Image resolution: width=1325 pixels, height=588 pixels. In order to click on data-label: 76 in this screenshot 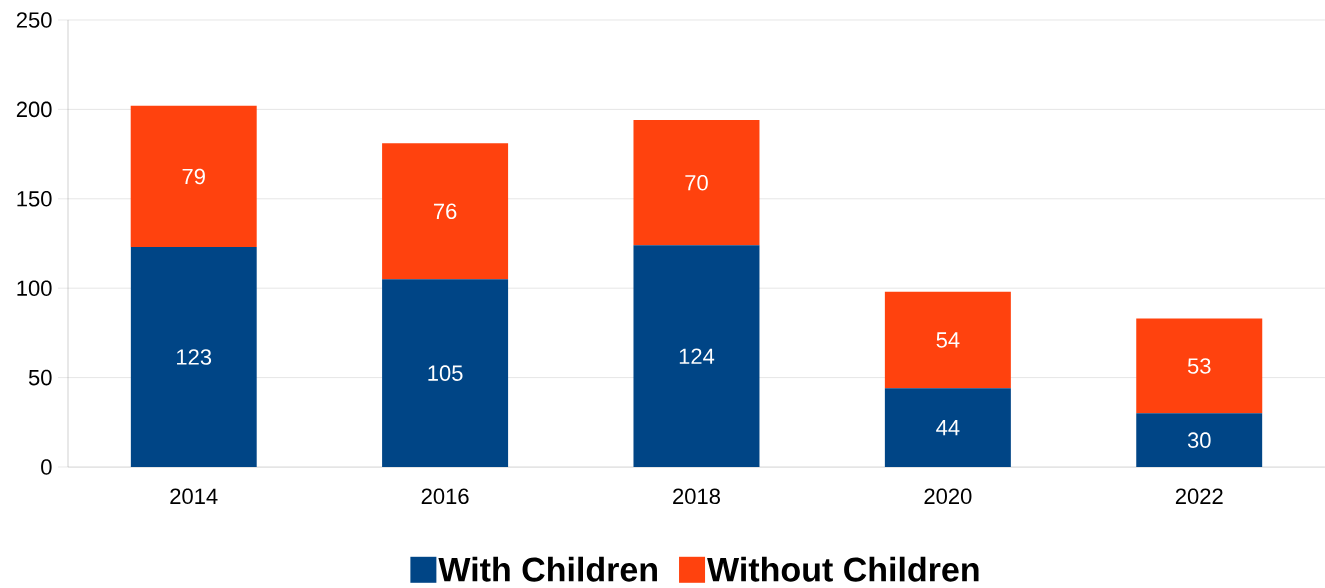, I will do `click(445, 211)`.